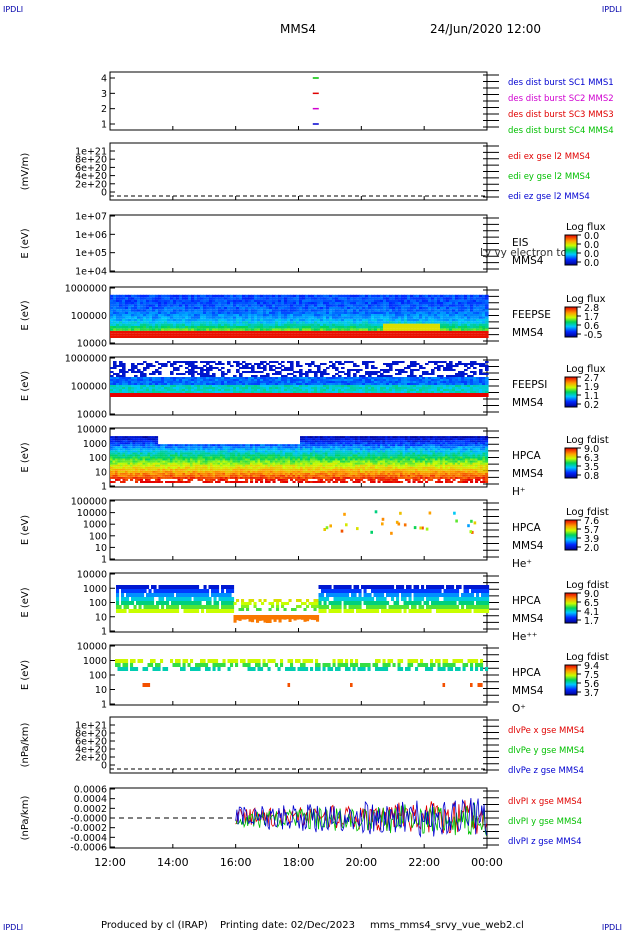 The width and height of the screenshot is (630, 934). What do you see at coordinates (91, 272) in the screenshot?
I see `y-tick-label: 1e+04` at bounding box center [91, 272].